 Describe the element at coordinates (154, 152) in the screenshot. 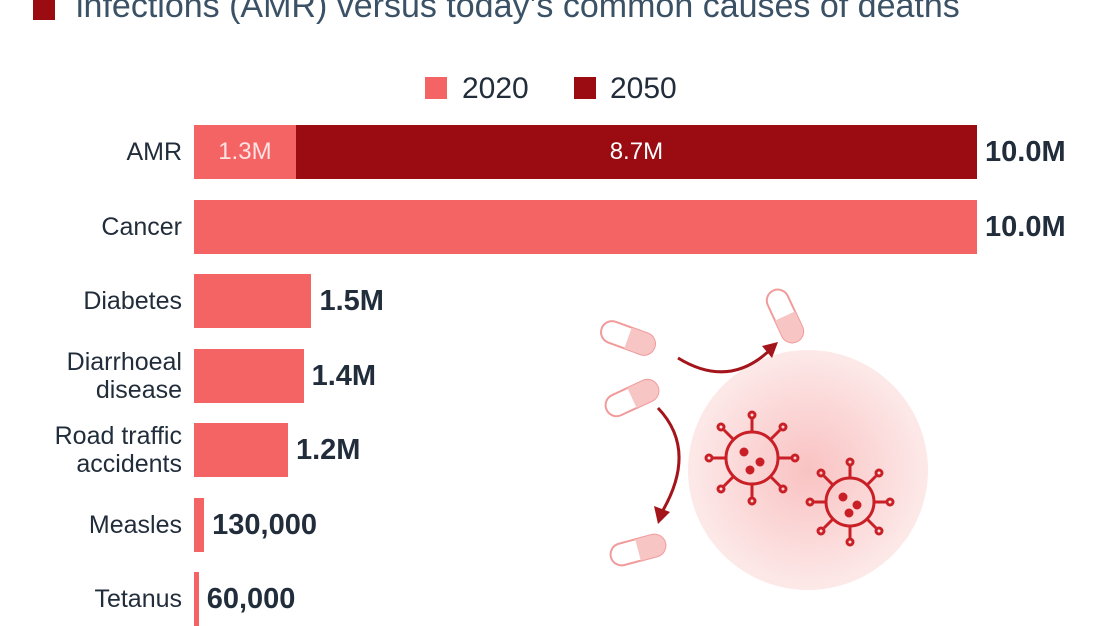

I see `category-label: AMR` at that location.